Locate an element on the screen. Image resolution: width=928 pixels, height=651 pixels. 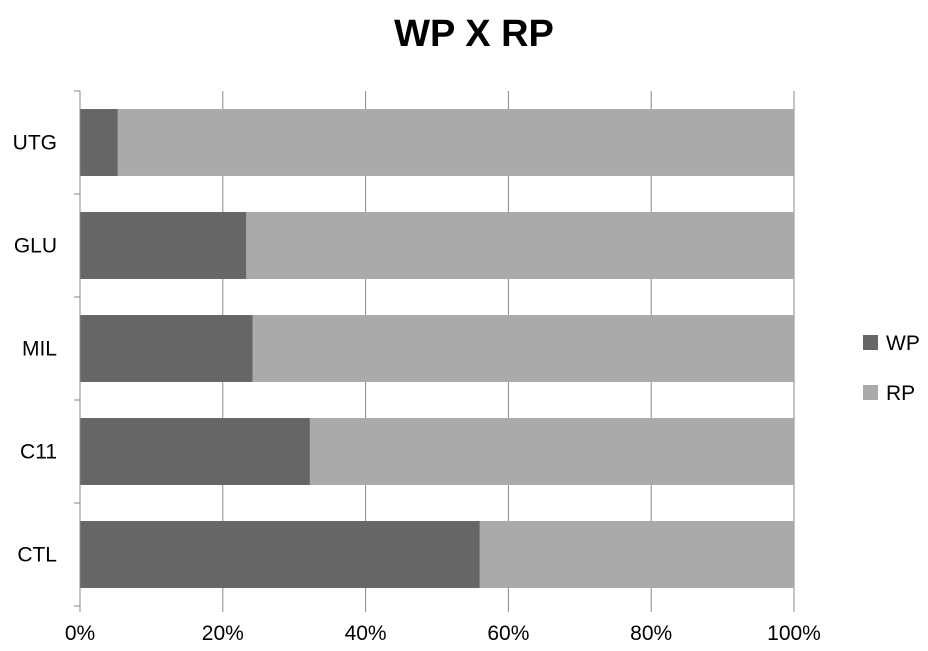
x-axis-labels: 0% 20% 40% 60% 80% 100% is located at coordinates (443, 633).